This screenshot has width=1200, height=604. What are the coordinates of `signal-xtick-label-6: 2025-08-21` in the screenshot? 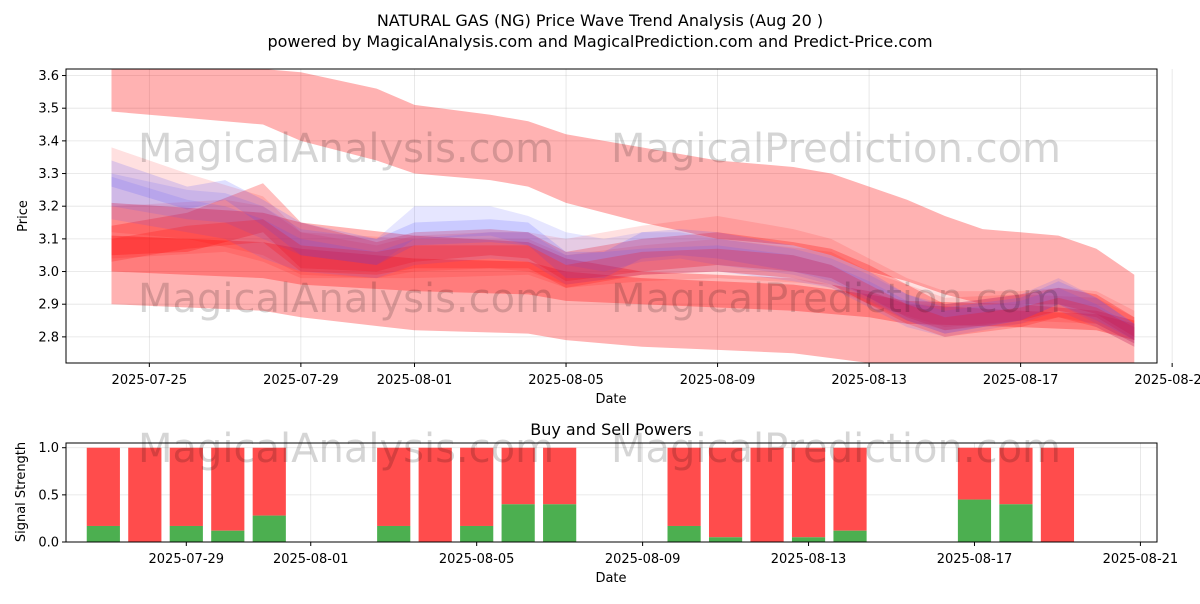 It's located at (1141, 559).